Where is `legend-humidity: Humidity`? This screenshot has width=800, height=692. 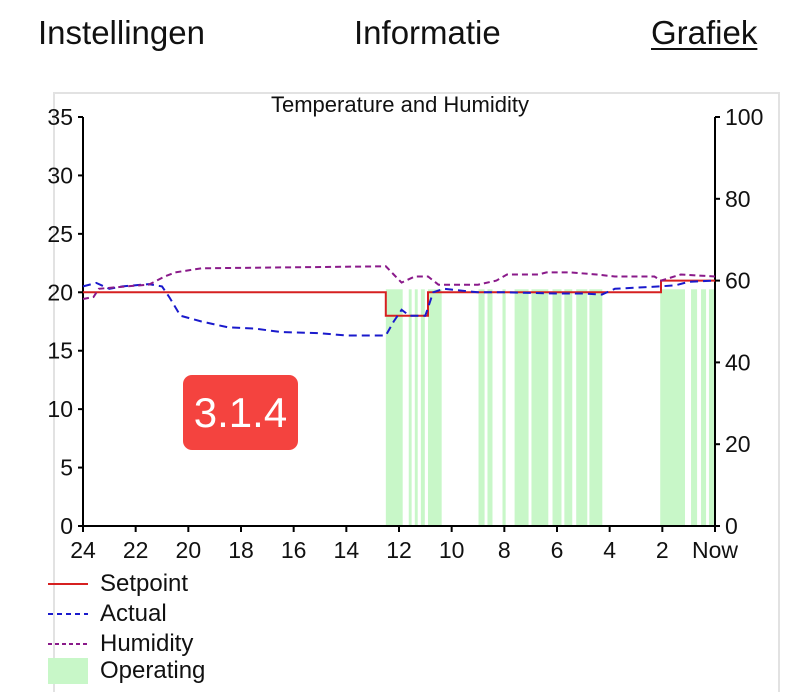
legend-humidity: Humidity is located at coordinates (120, 644).